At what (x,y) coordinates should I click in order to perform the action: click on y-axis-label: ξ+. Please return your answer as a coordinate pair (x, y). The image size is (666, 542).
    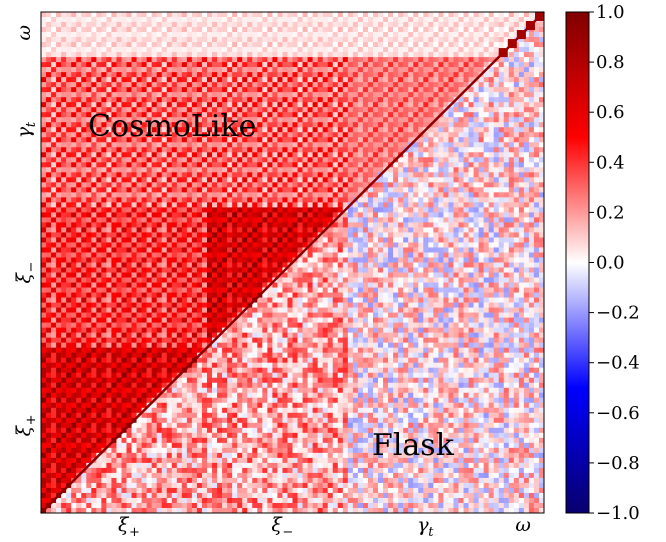
    Looking at the image, I should click on (26, 425).